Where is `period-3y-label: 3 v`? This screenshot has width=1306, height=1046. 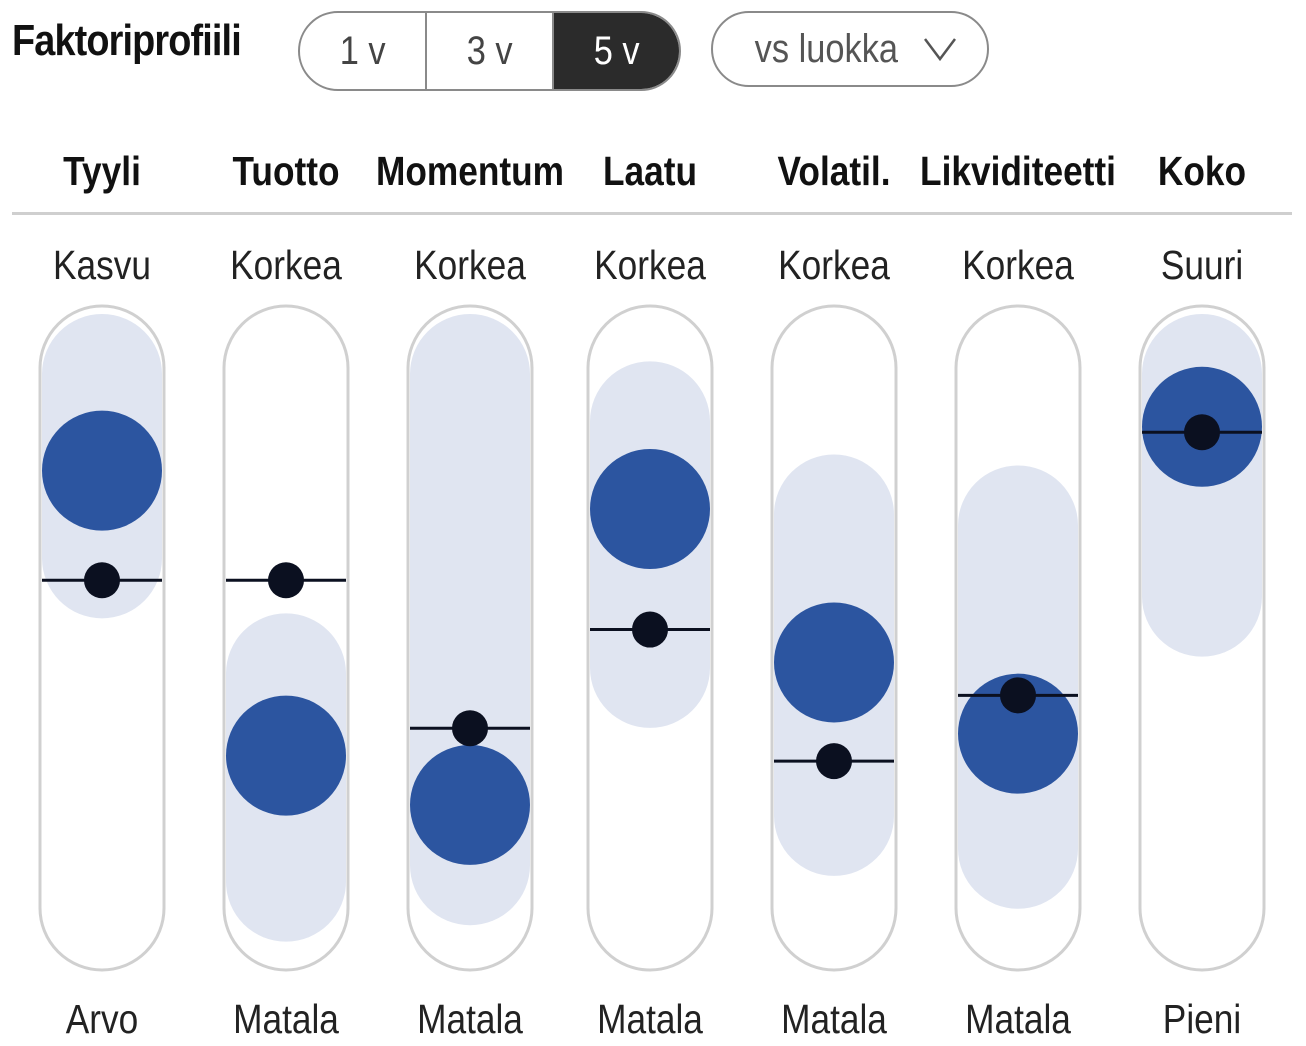
period-3y-label: 3 v is located at coordinates (489, 50).